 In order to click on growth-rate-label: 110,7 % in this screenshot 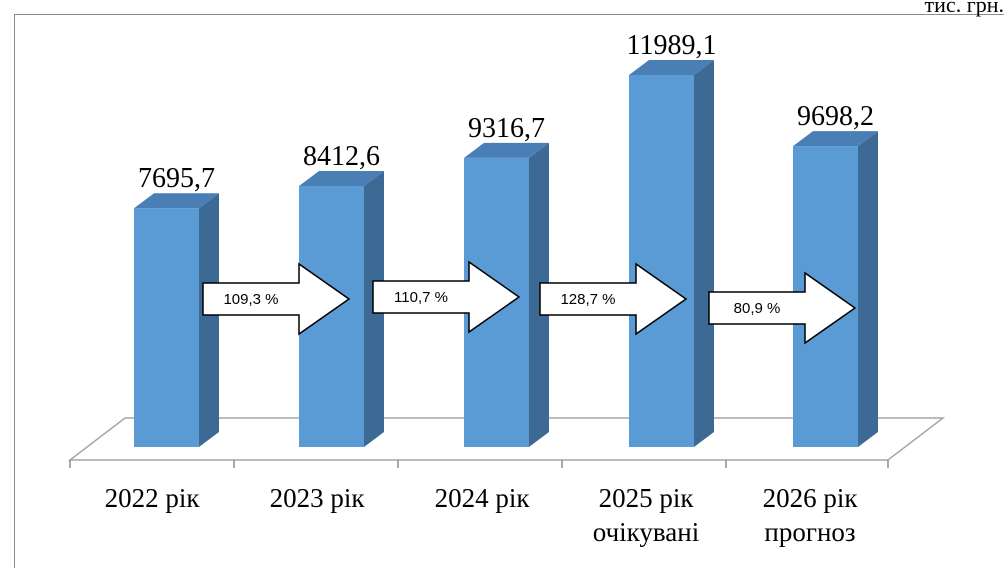, I will do `click(421, 297)`.